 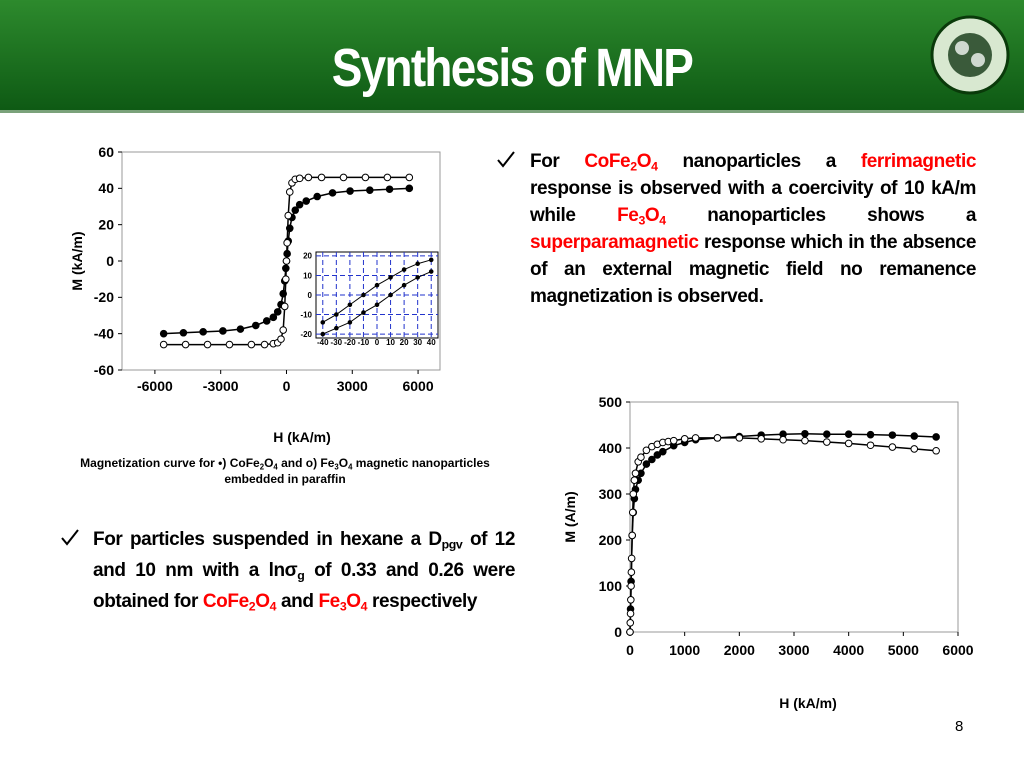 What do you see at coordinates (759, 161) in the screenshot?
I see `text-run: nanoparticles a` at bounding box center [759, 161].